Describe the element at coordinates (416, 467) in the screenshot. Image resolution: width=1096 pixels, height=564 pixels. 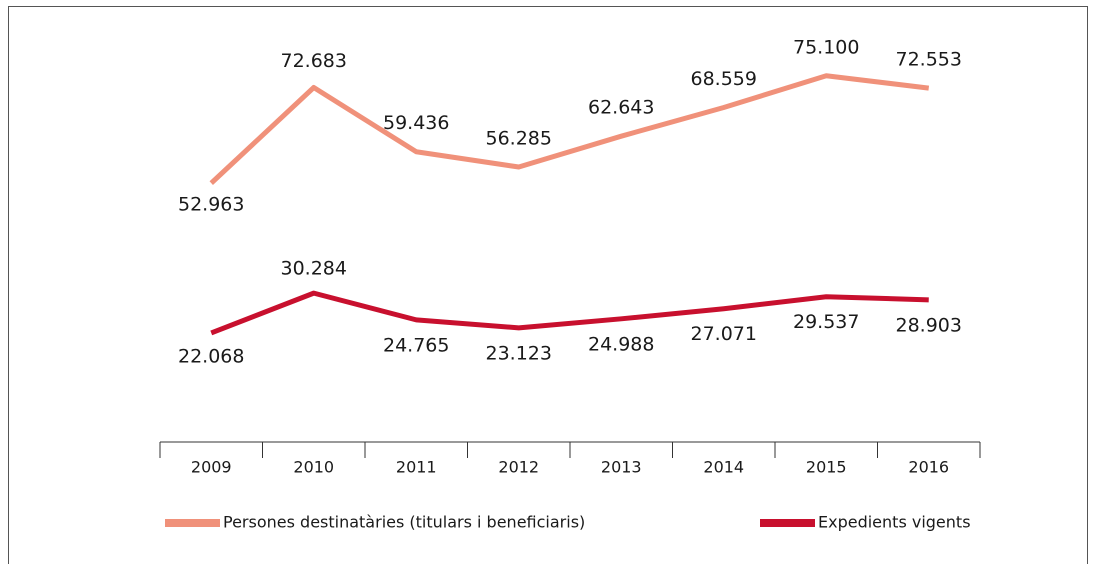
I see `x-tick-label: 2011` at that location.